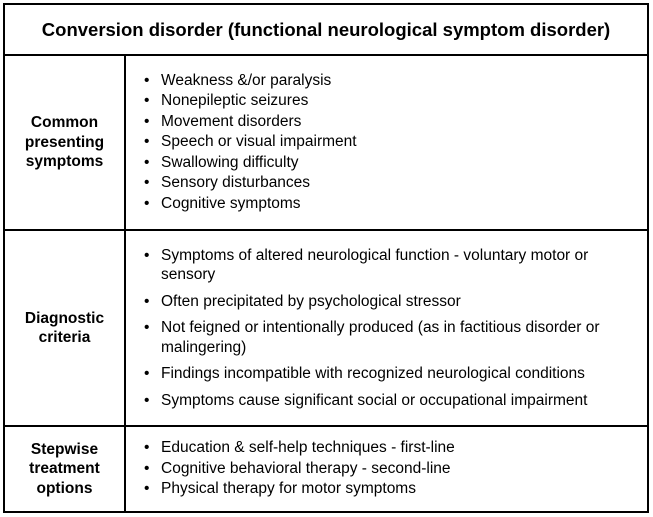 This screenshot has width=653, height=517. What do you see at coordinates (64, 162) in the screenshot?
I see `row-label-line: symptoms` at bounding box center [64, 162].